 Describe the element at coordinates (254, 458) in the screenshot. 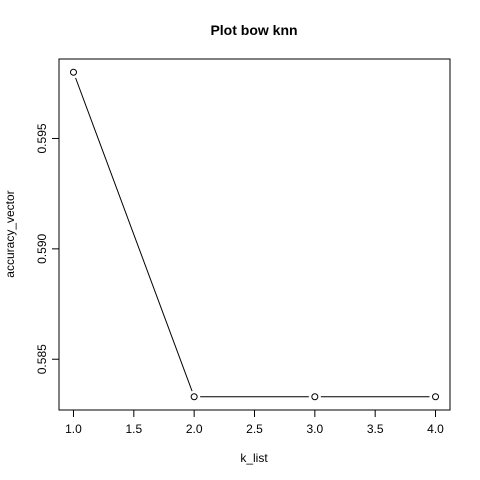

I see `x-axis-label: k_list` at that location.